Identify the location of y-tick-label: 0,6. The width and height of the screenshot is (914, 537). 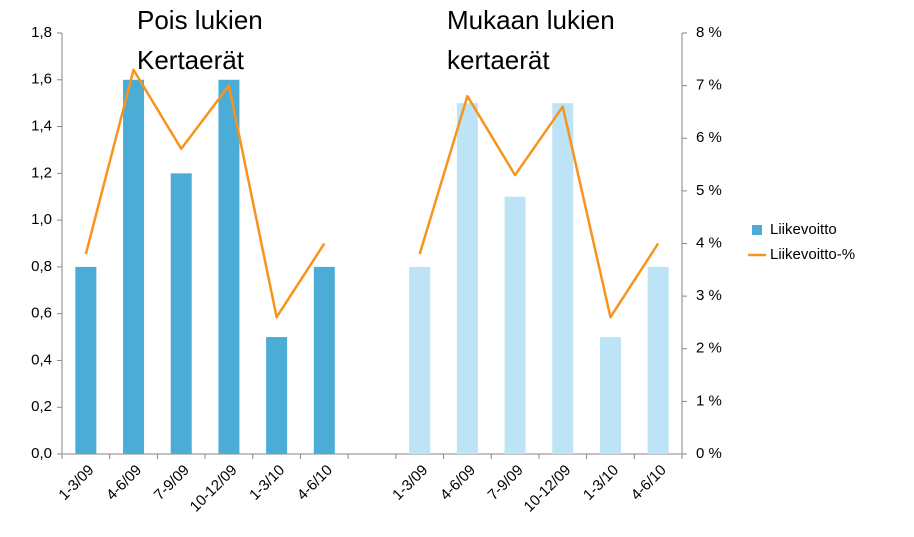
(41, 313).